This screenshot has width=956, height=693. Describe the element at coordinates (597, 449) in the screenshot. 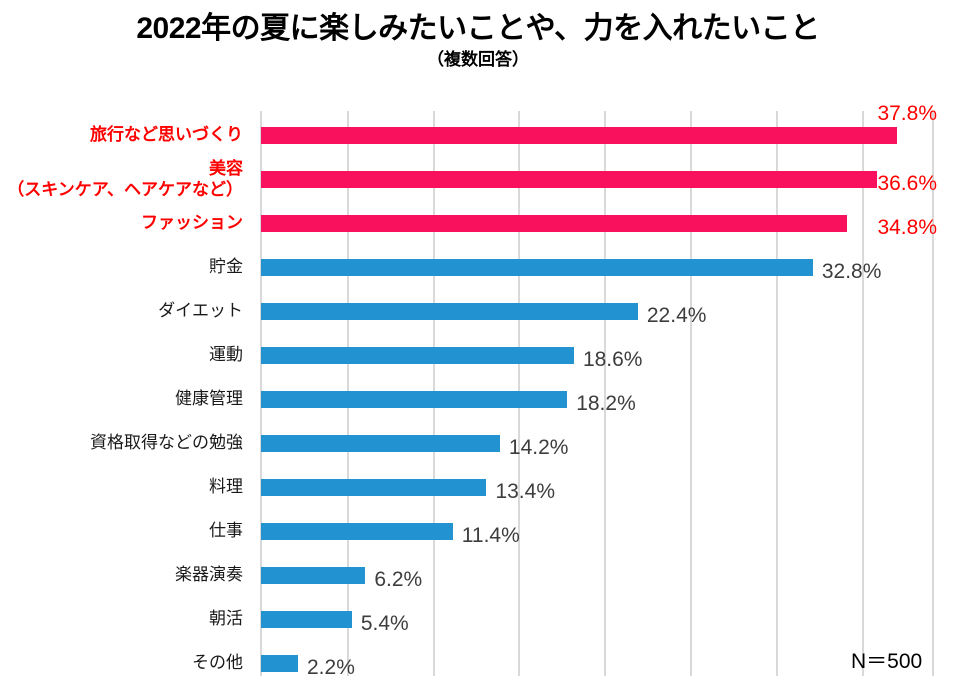

I see `bar-row: 14.2%` at that location.